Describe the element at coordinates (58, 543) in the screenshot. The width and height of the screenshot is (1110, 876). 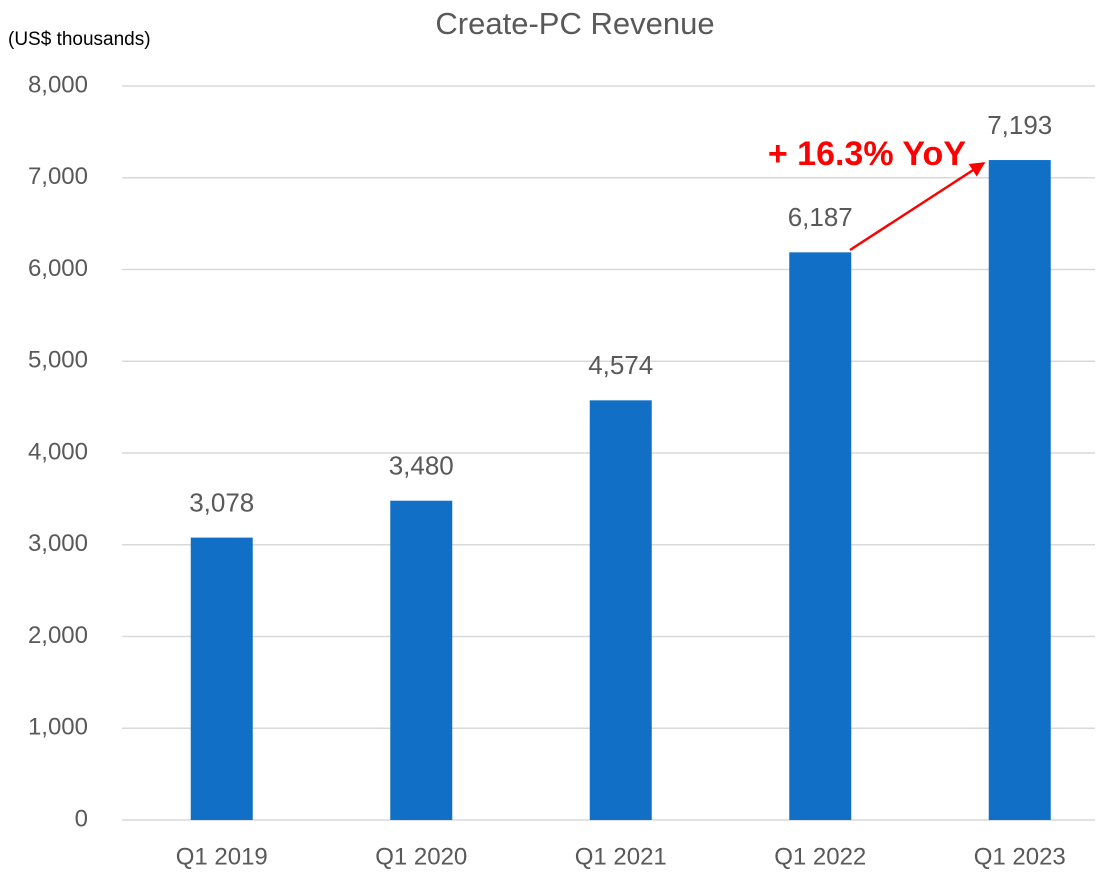
I see `y-tick-label: 3,000` at that location.